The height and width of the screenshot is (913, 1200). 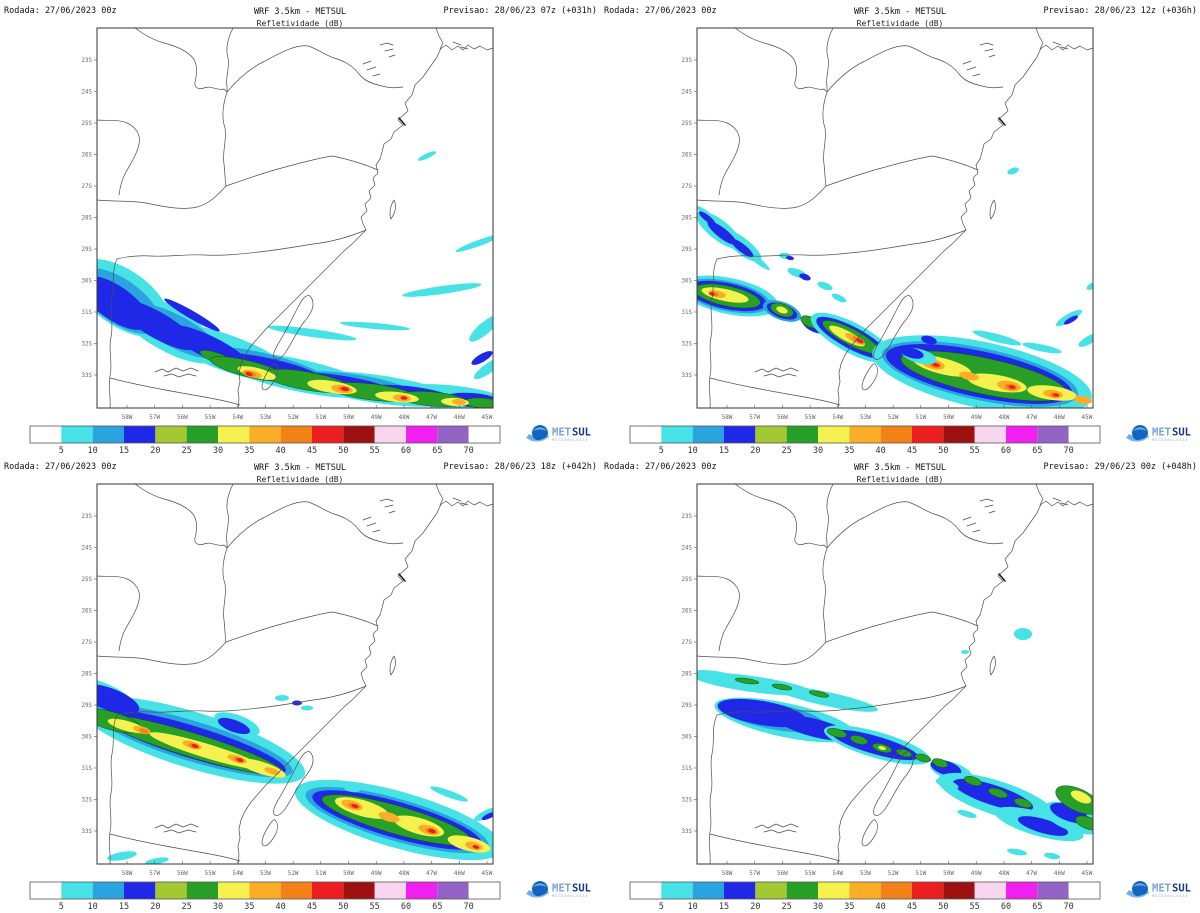 What do you see at coordinates (948, 417) in the screenshot?
I see `lon-tick-label: 50W` at bounding box center [948, 417].